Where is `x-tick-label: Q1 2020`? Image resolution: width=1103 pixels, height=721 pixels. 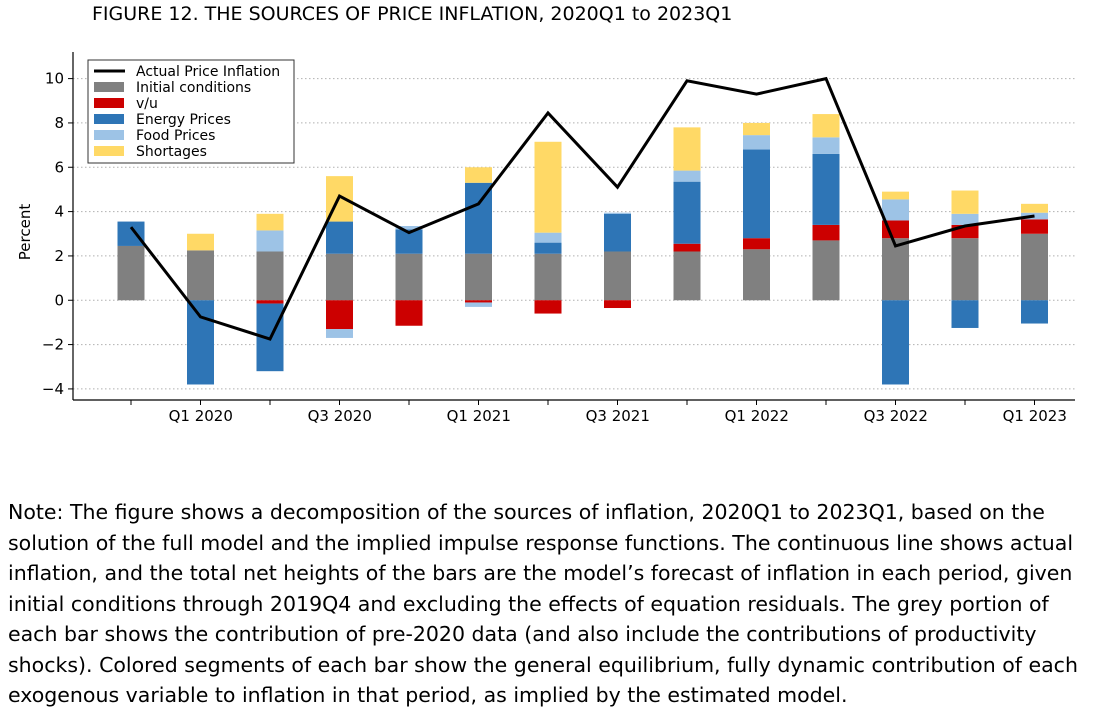
x-tick-label: Q1 2020 is located at coordinates (201, 416).